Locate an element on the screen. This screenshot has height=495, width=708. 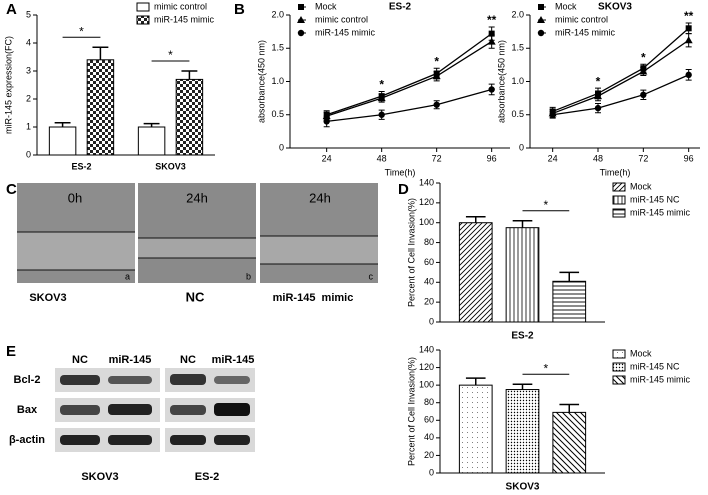
panel-letter: C is located at coordinates (11, 189).